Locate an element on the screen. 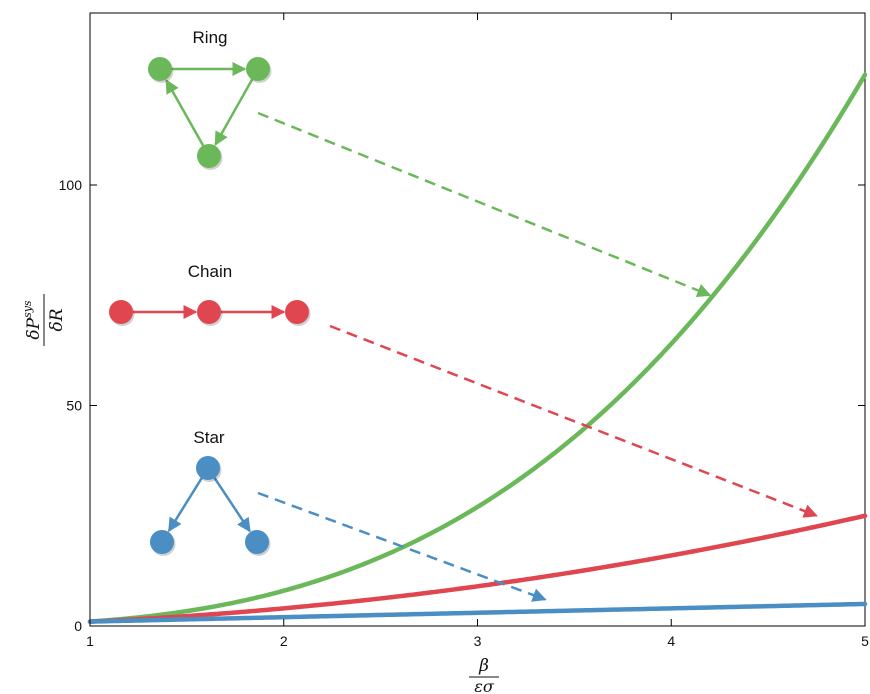 The image size is (870, 694). dashed-arrow-ring is located at coordinates (484, 204).